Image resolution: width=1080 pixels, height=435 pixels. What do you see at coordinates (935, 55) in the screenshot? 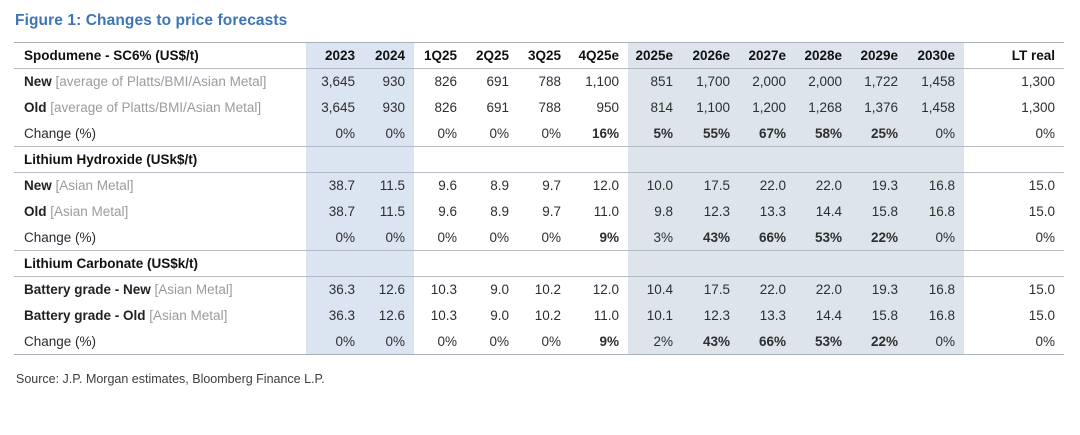
I see `column-header: 2030e` at bounding box center [935, 55].